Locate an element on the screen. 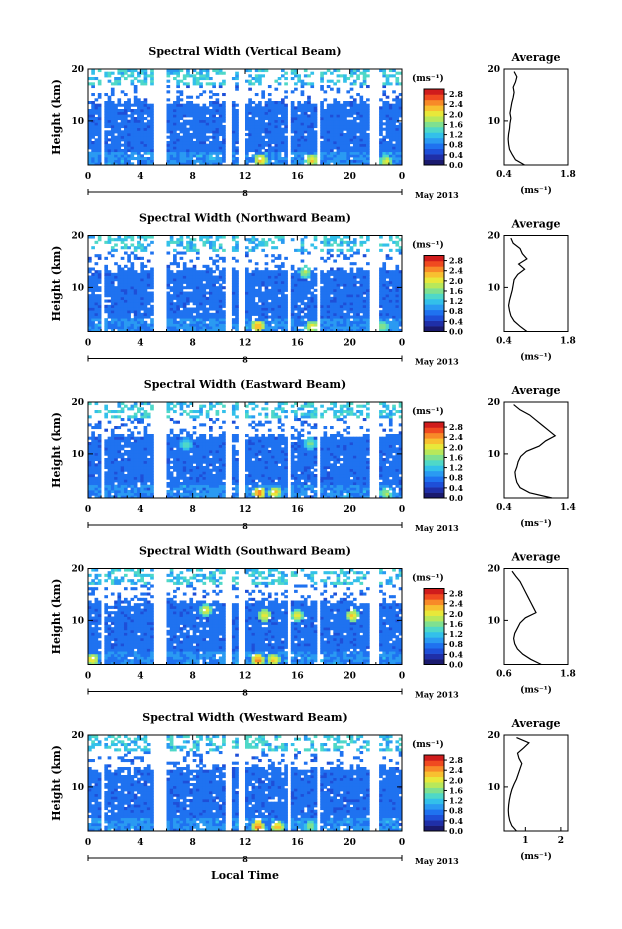 This screenshot has width=622, height=929. heatmap-cells is located at coordinates (245, 450).